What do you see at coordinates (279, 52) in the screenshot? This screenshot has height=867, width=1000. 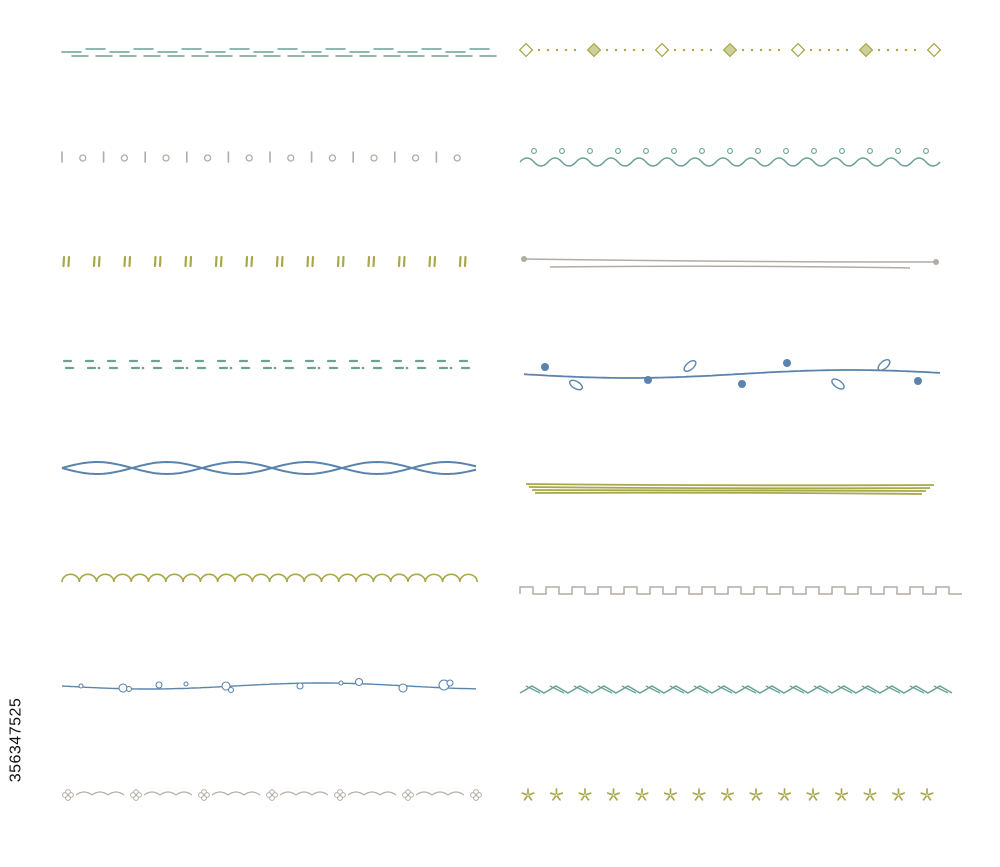 I see `dashed-teal-border` at bounding box center [279, 52].